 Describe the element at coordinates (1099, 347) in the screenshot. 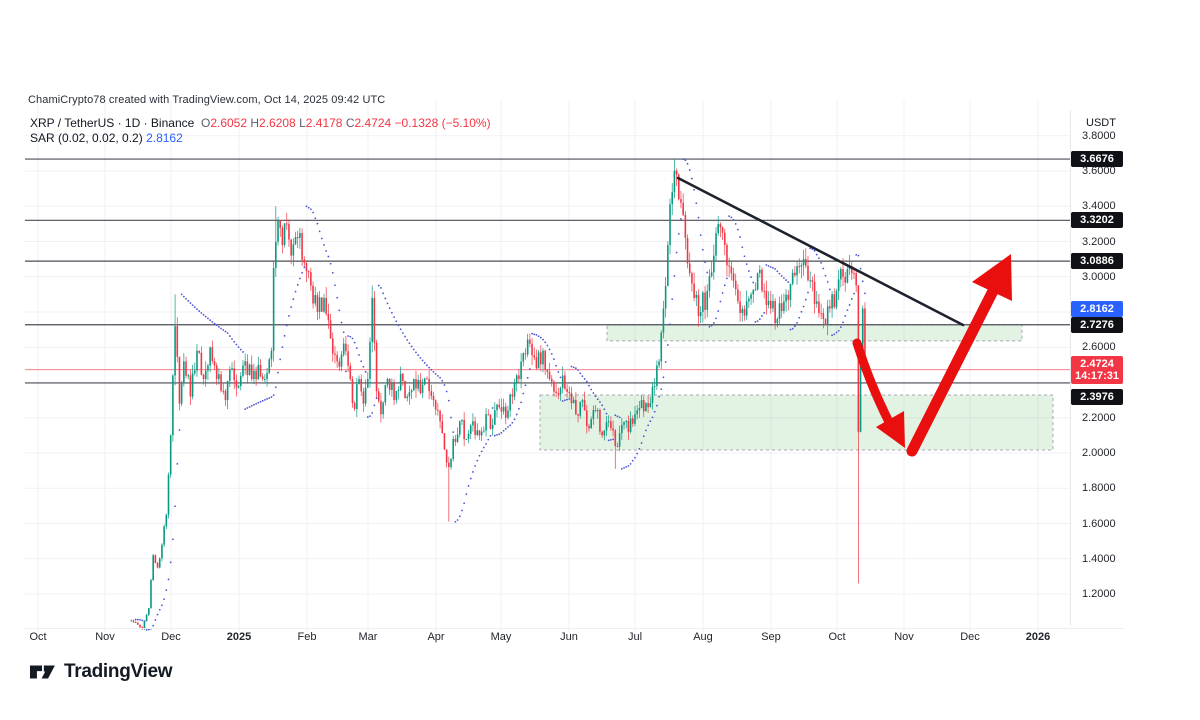

I see `price-tick-label: 2.6000` at that location.